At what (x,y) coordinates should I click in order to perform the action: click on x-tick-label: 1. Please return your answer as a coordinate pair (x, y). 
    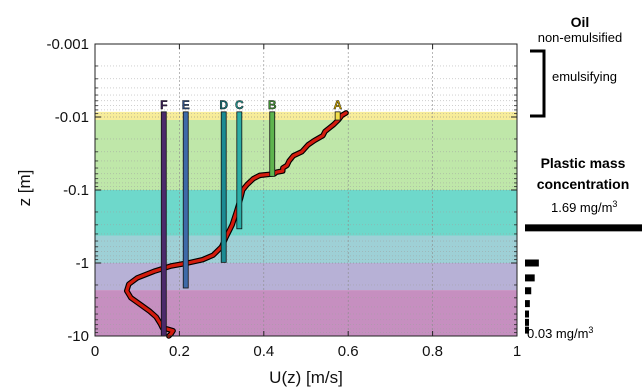
    Looking at the image, I should click on (517, 351).